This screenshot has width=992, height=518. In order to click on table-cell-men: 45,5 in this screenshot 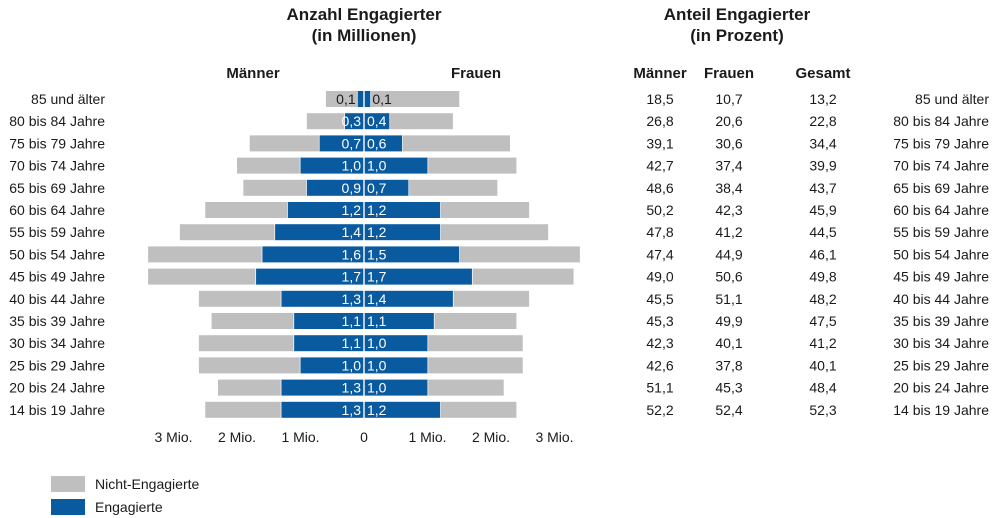, I will do `click(659, 299)`.